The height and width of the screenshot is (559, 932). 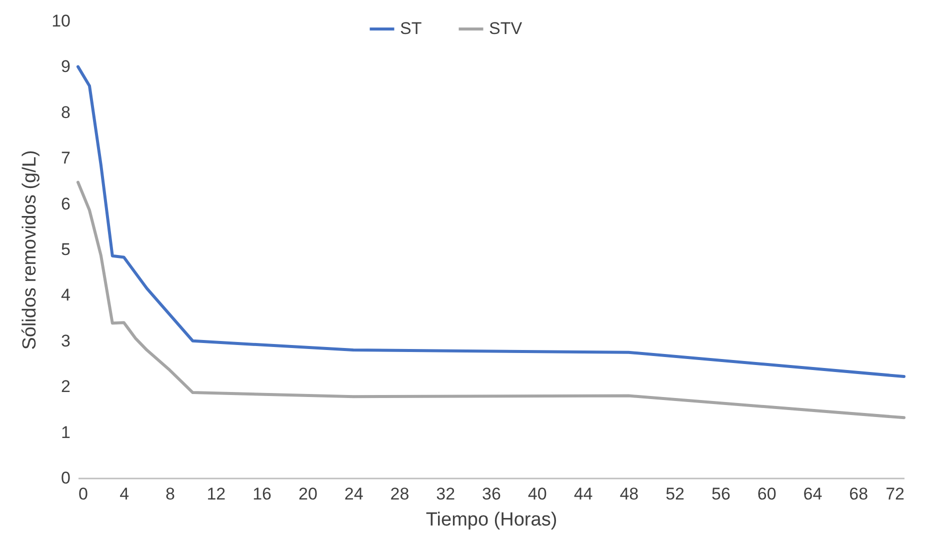 I want to click on x-tick-label: 4, so click(x=125, y=494).